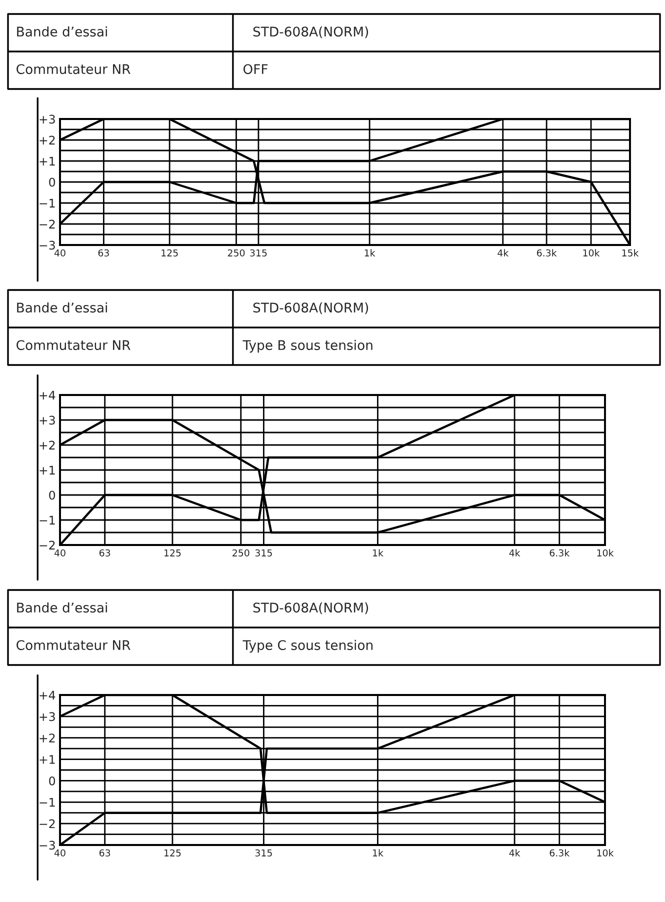 This screenshot has width=665, height=902. What do you see at coordinates (307, 346) in the screenshot?
I see `text: Type B sous tension` at bounding box center [307, 346].